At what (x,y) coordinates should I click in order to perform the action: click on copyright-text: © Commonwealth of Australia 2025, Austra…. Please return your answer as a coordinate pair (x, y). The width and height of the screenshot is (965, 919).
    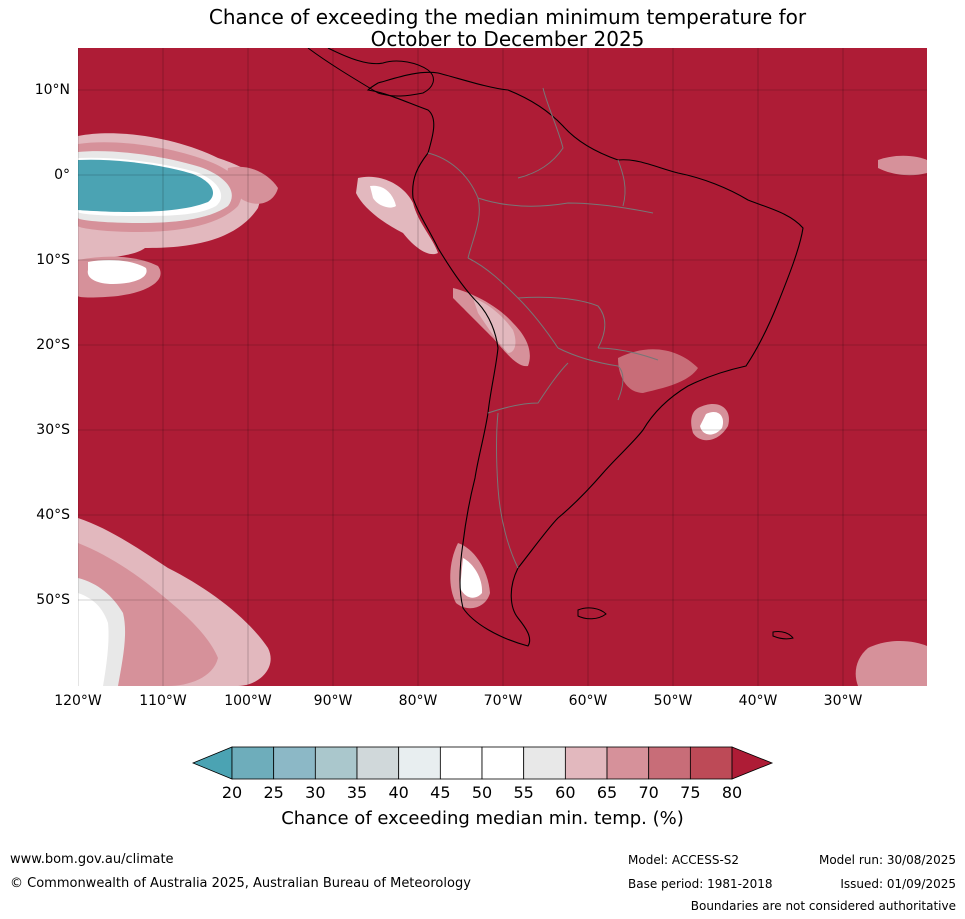
    Looking at the image, I should click on (240, 883).